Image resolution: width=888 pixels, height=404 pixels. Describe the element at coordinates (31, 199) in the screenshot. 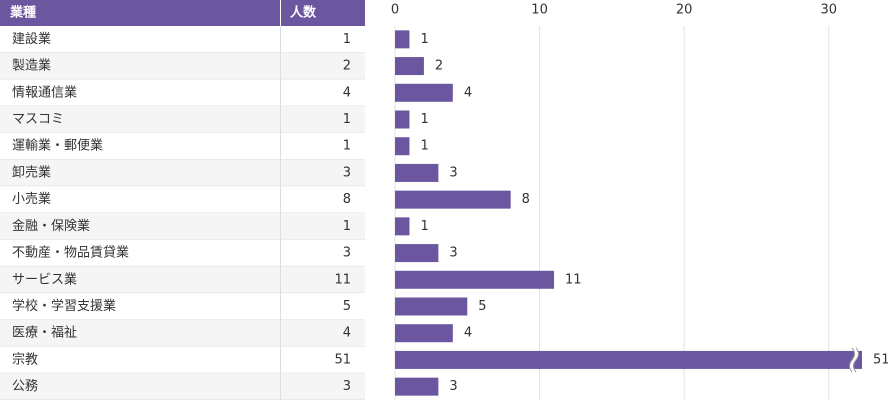

I see `category-label: 小売業` at that location.